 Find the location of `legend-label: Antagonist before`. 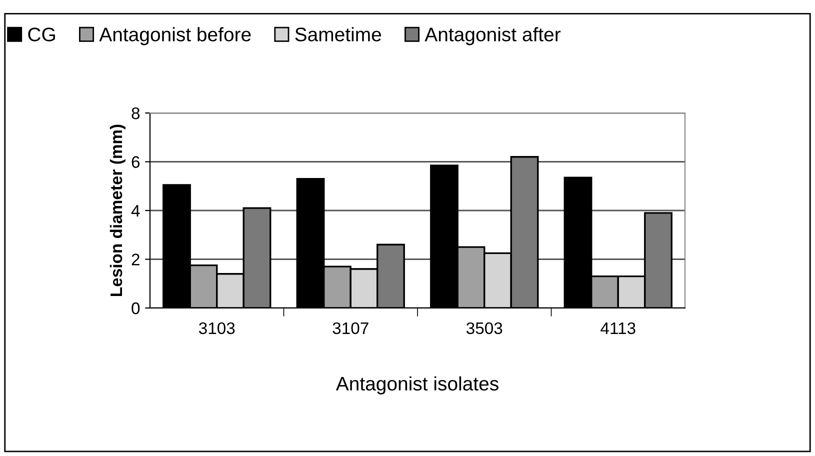

legend-label: Antagonist before is located at coordinates (175, 36).